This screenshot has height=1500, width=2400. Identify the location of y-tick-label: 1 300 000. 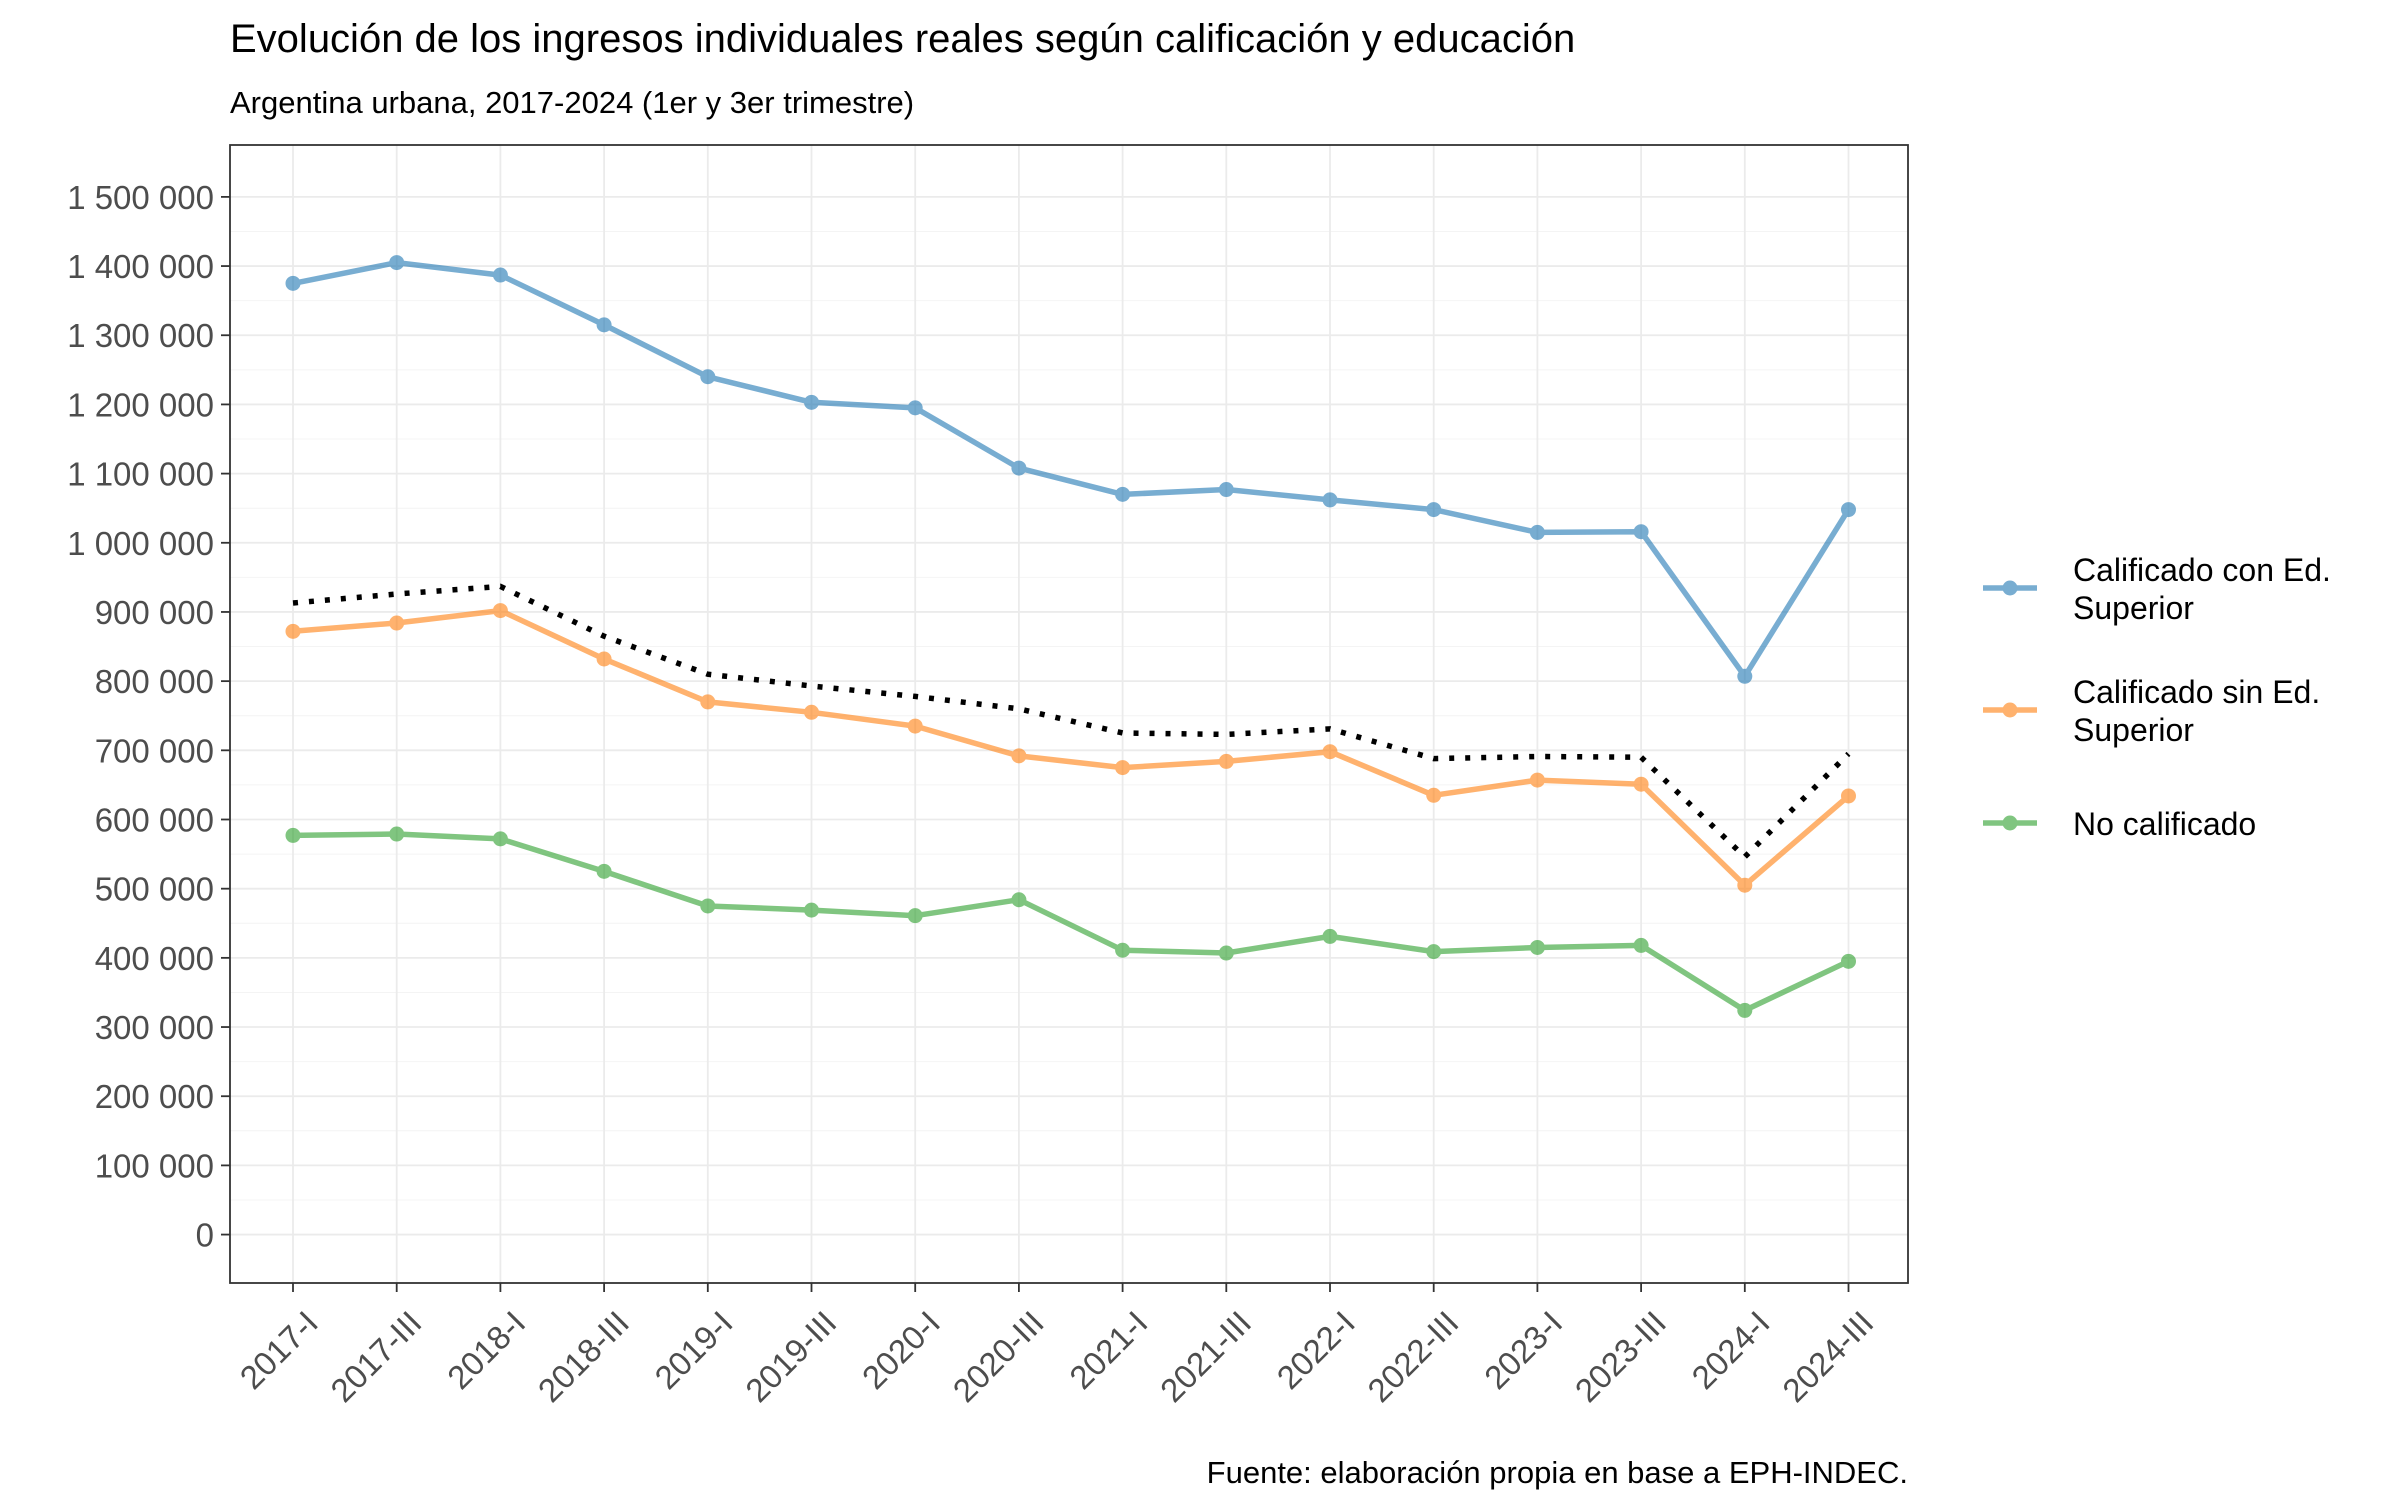
(140, 335).